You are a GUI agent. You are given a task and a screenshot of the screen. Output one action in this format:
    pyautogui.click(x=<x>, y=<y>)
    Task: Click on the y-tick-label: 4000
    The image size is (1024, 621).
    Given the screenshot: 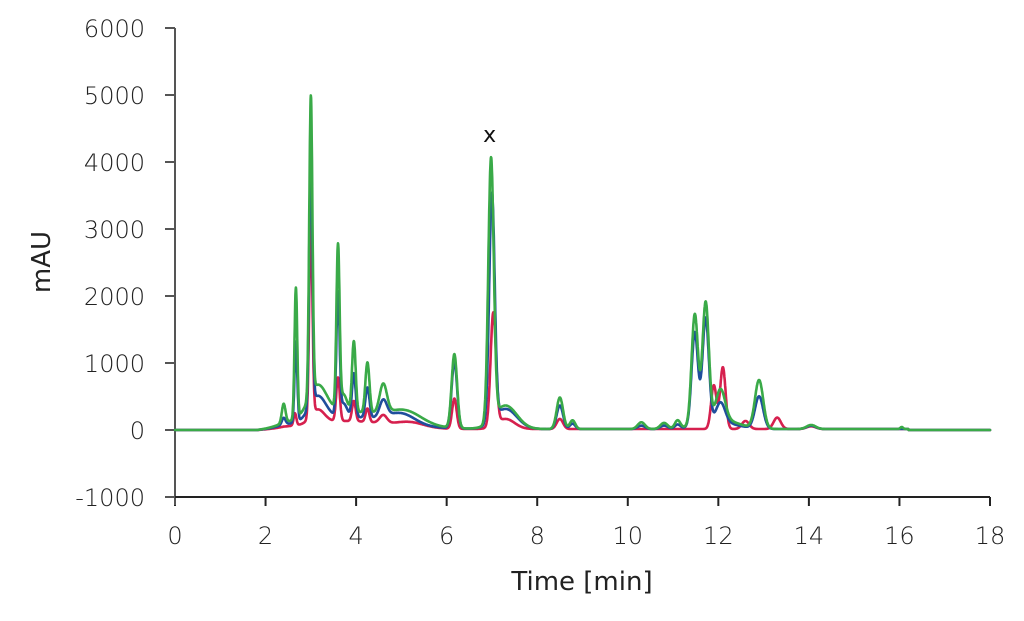 What is the action you would take?
    pyautogui.click(x=114, y=163)
    